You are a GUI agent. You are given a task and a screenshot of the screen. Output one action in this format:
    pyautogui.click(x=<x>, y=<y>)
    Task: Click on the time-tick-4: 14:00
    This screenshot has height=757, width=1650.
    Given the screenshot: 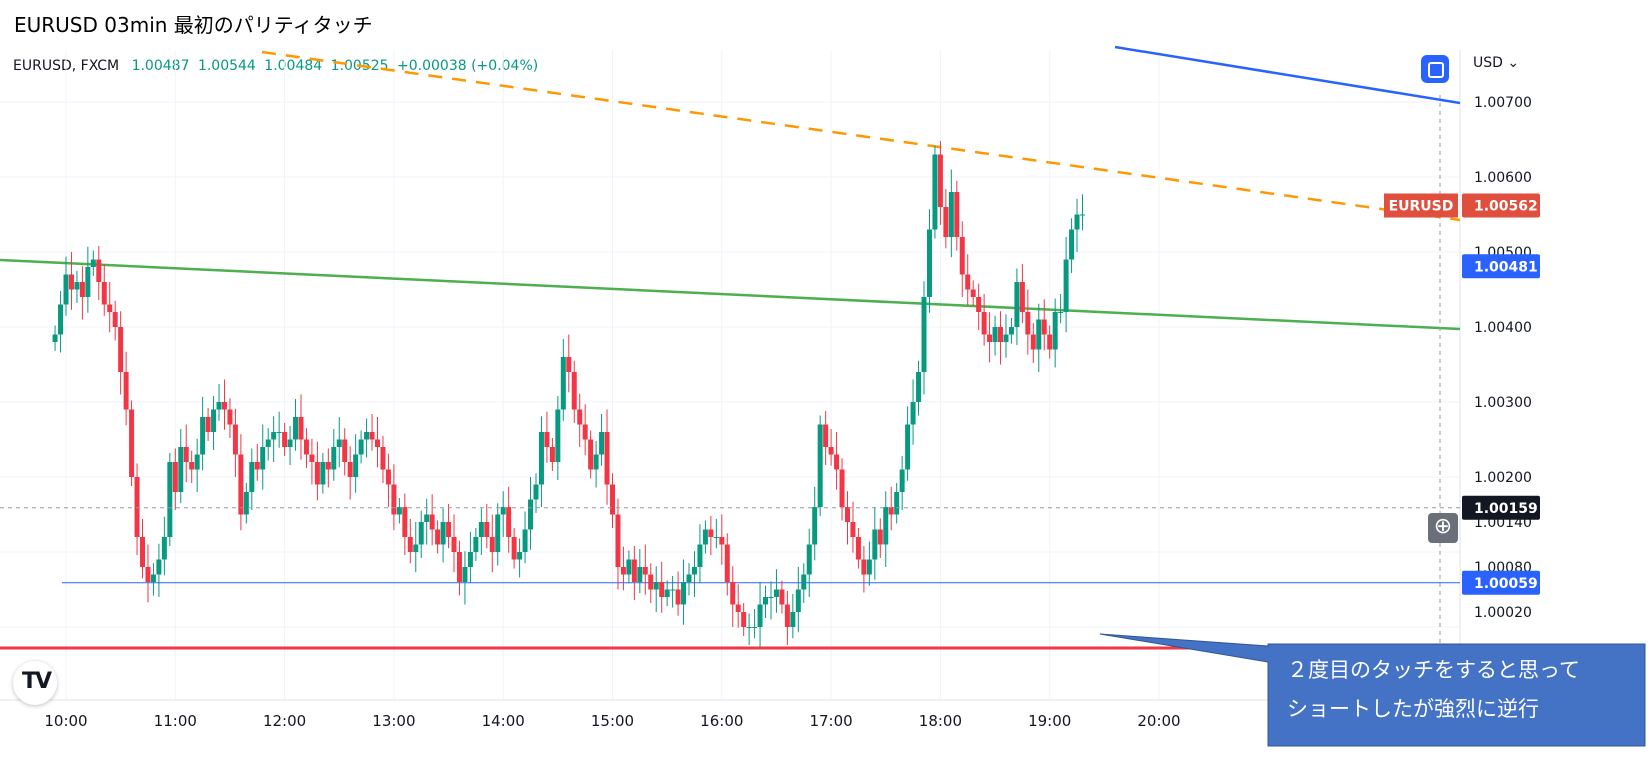 What is the action you would take?
    pyautogui.click(x=503, y=721)
    